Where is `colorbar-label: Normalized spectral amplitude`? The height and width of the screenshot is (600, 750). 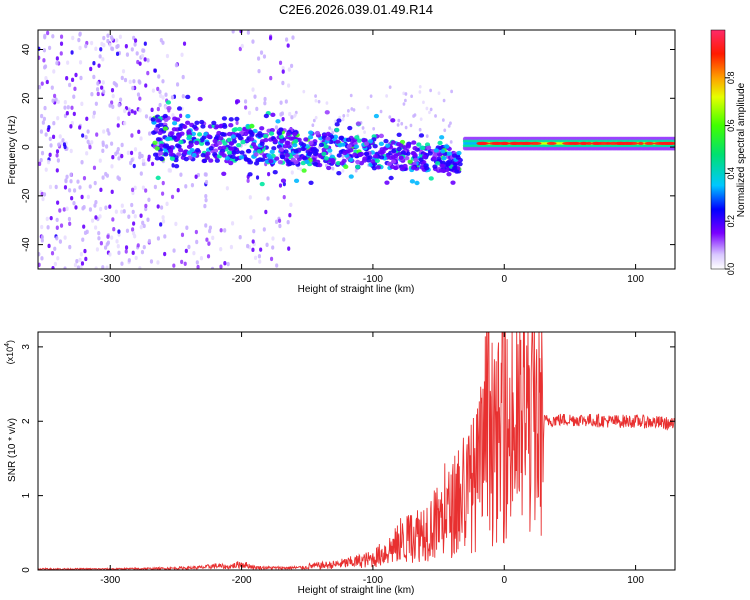 colorbar-label: Normalized spectral amplitude is located at coordinates (741, 149).